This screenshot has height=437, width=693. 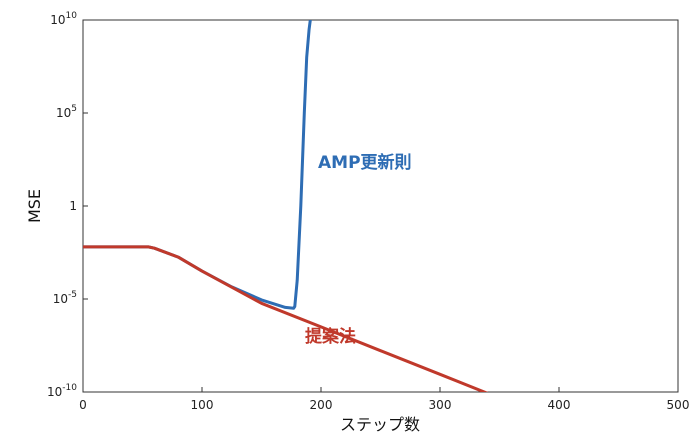 What do you see at coordinates (384, 399) in the screenshot?
I see `x-ticks: 0 100 200 300 400 500` at bounding box center [384, 399].